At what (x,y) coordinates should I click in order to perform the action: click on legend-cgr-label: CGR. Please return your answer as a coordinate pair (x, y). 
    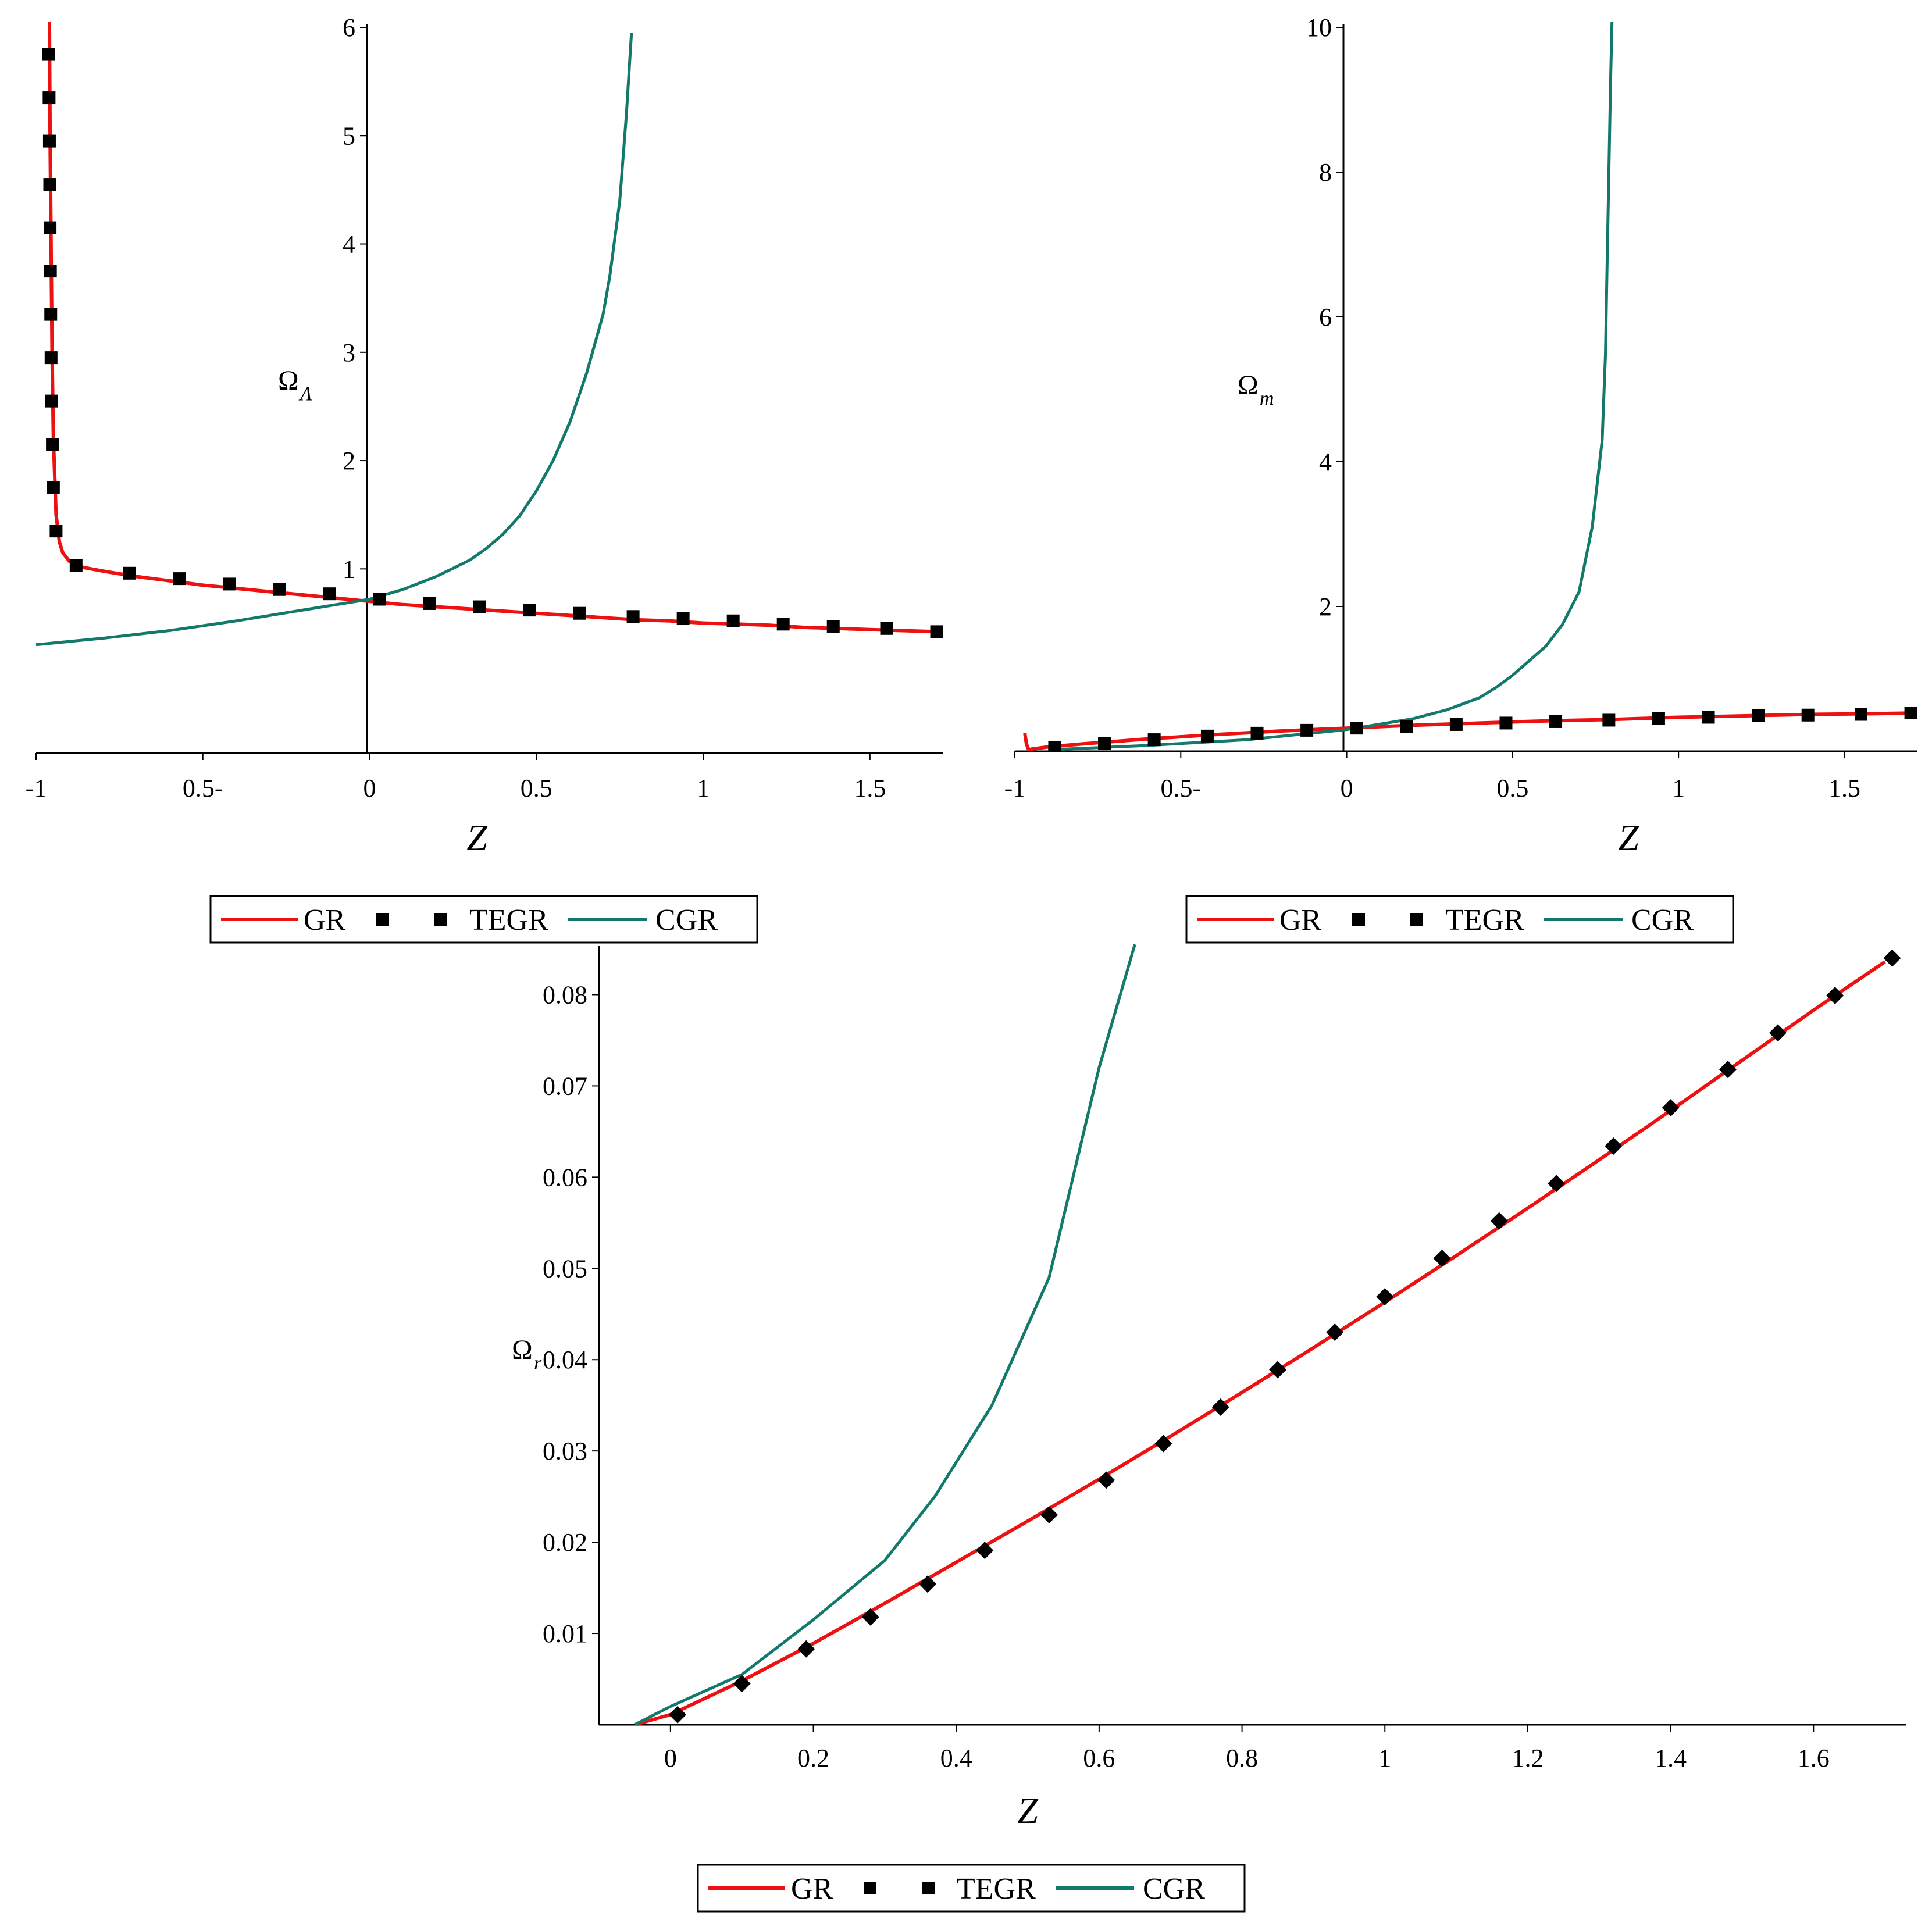
    Looking at the image, I should click on (1174, 1889).